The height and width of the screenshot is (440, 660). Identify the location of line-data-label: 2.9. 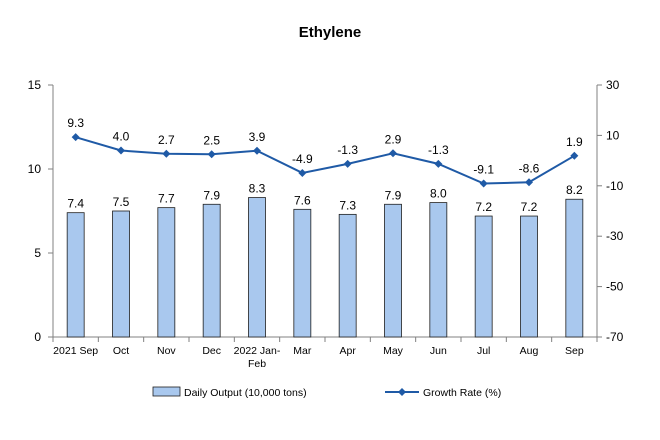
(393, 139).